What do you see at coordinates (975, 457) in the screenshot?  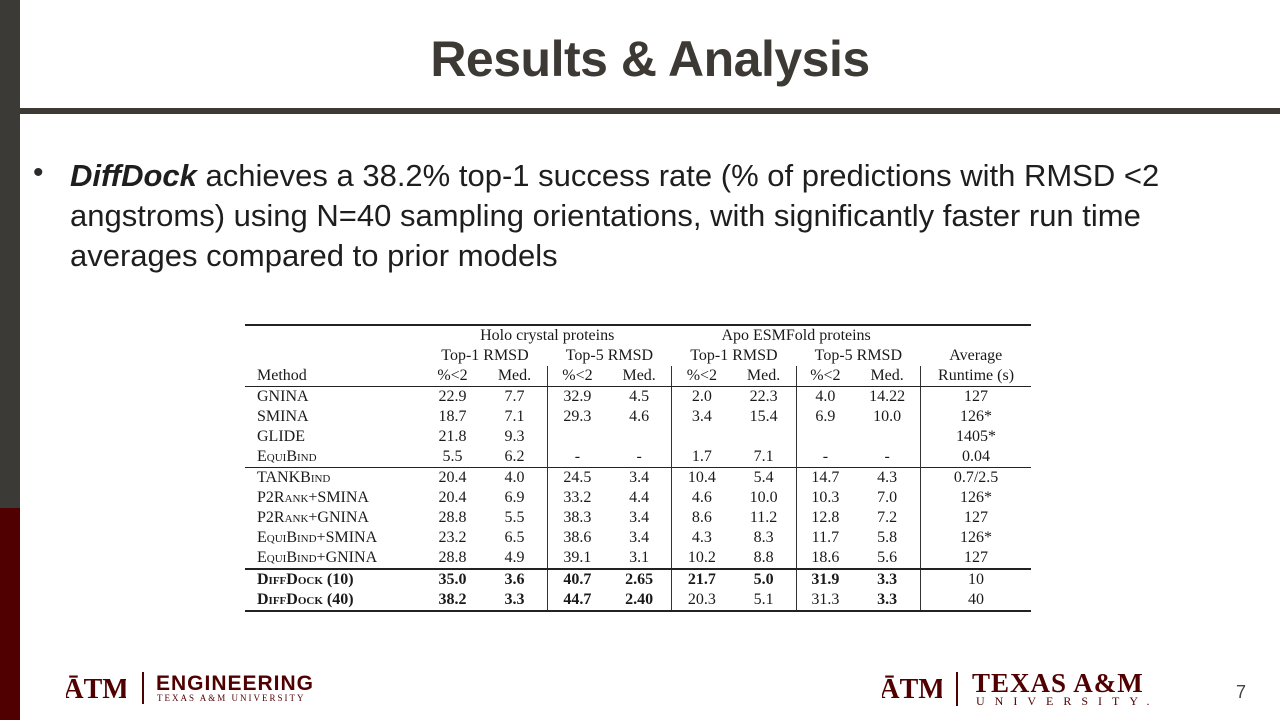 I see `value-cell: 0.04` at bounding box center [975, 457].